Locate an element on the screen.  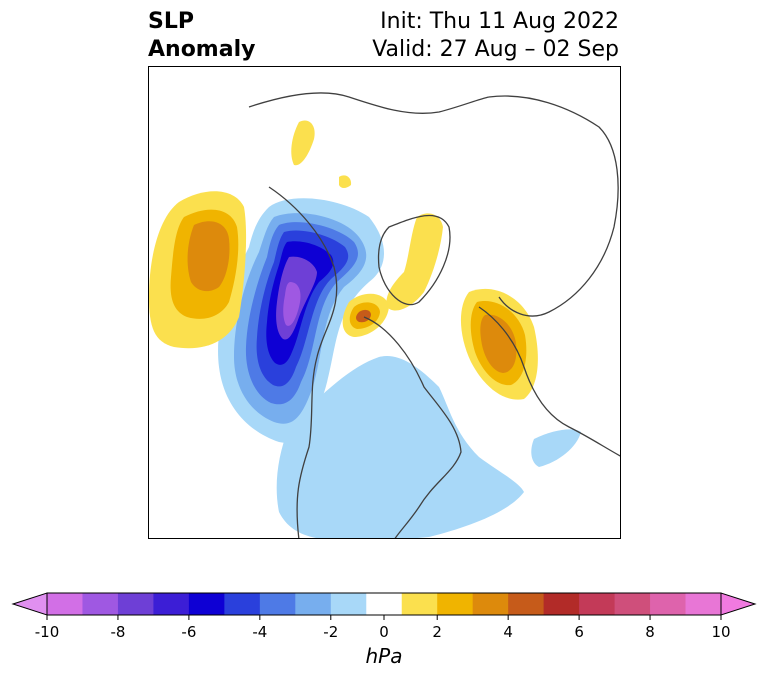
high-anomaly-arctic is located at coordinates (414, 262).